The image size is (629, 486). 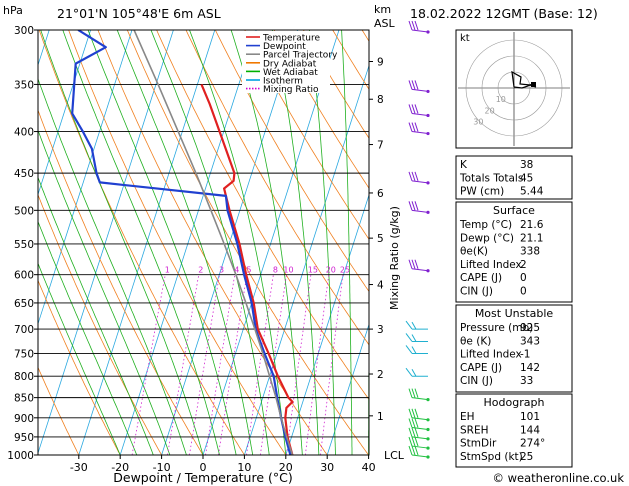 I want to click on pressure-tick-label: 750, so click(x=24, y=354).